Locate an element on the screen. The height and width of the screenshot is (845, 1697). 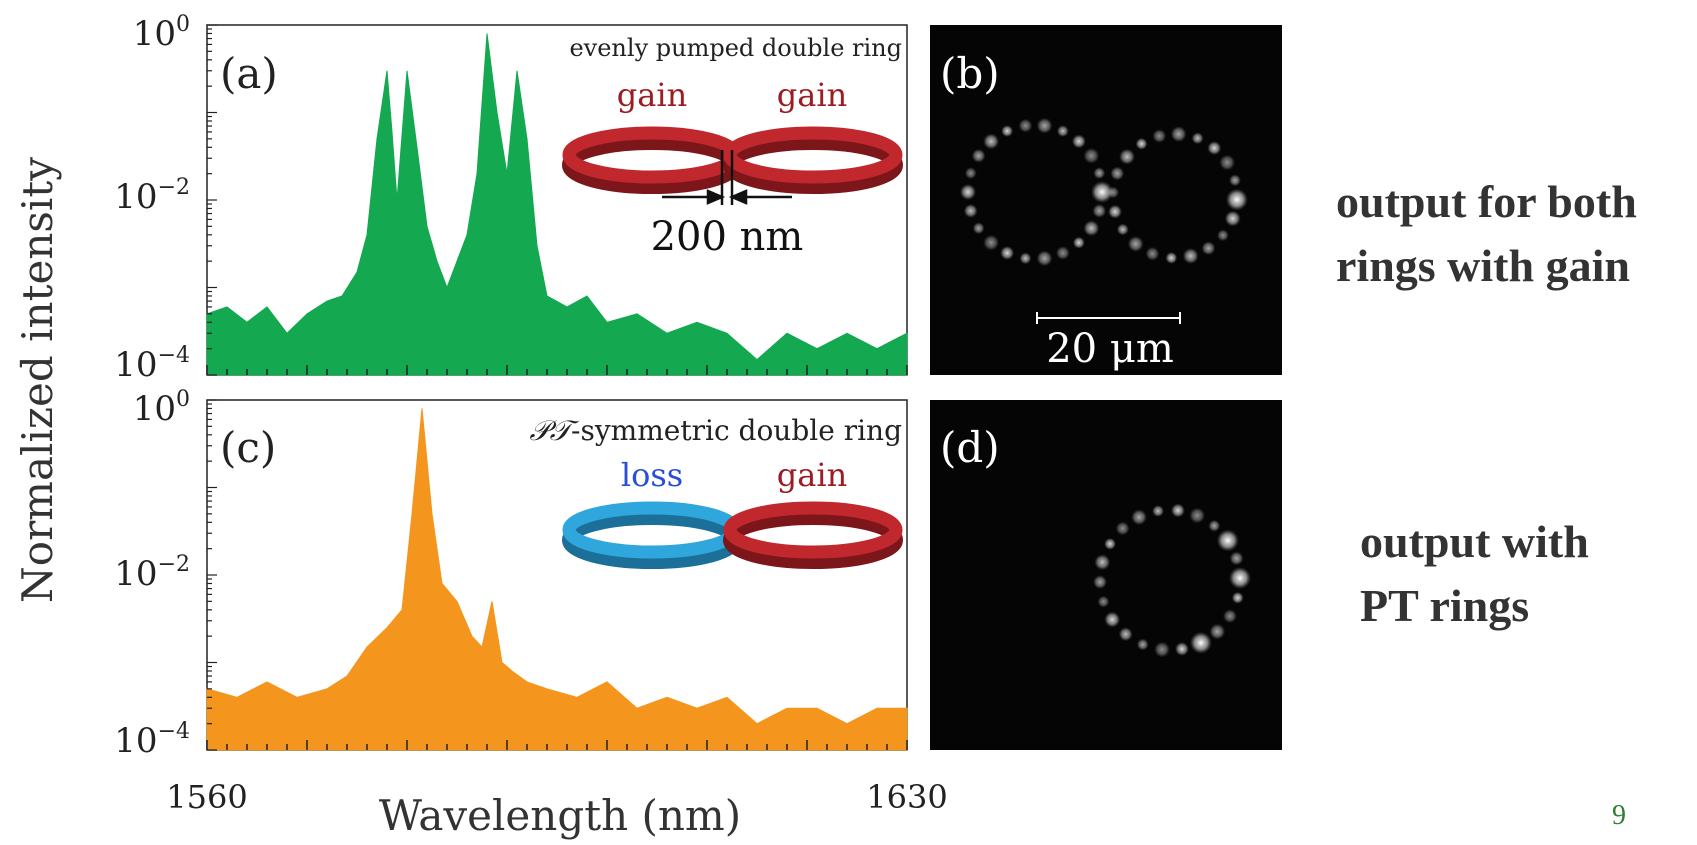
panel-c-letter: (c) is located at coordinates (248, 447).